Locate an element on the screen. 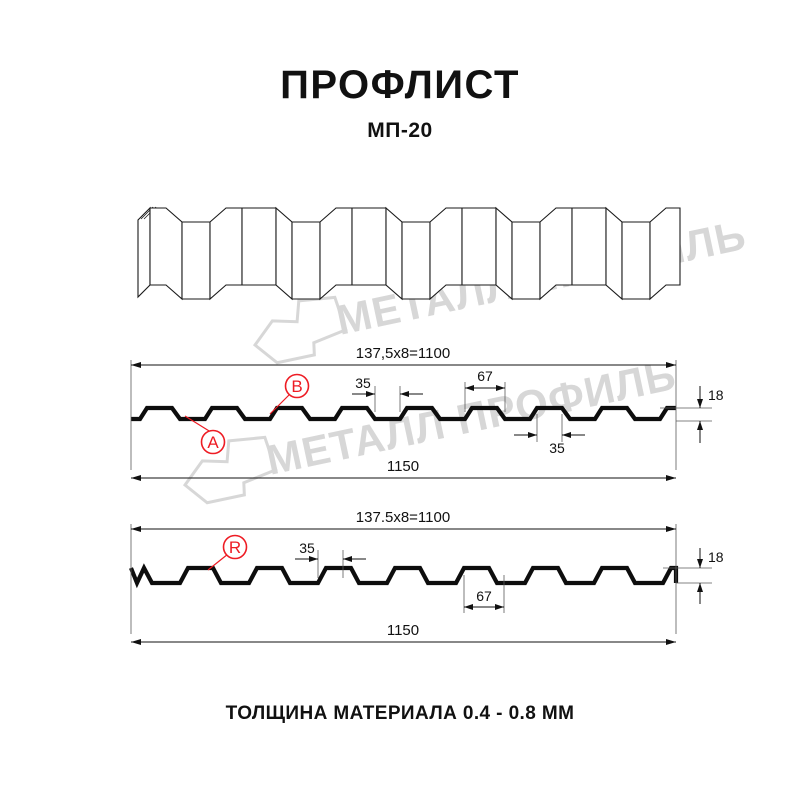  callout-b-circle is located at coordinates (297, 386).